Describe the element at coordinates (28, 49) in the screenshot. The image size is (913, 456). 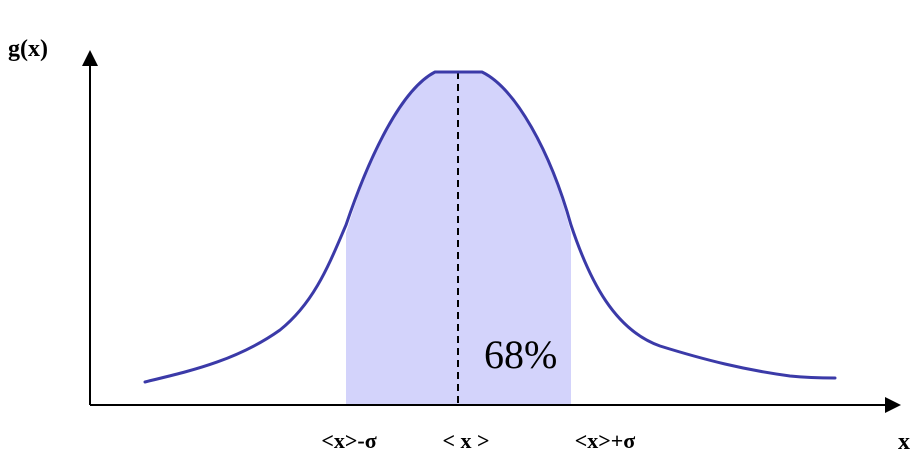
I see `y-axis-label: g(x)` at that location.